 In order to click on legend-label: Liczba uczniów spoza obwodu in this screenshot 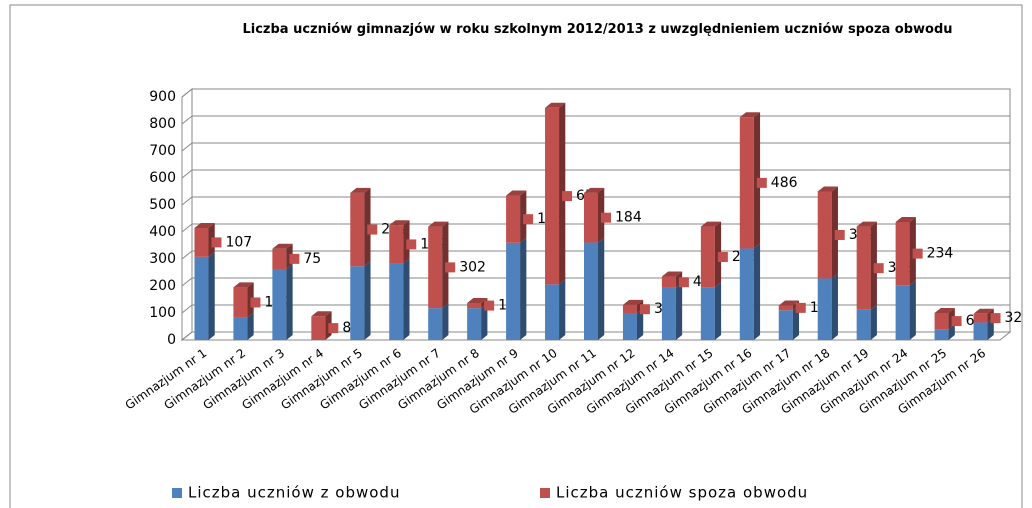, I will do `click(682, 493)`.